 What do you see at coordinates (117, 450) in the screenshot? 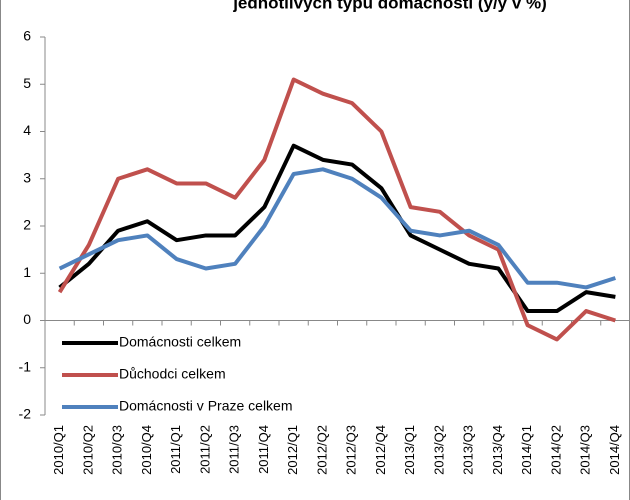
I see `x-tick-label: 2010/Q3` at bounding box center [117, 450].